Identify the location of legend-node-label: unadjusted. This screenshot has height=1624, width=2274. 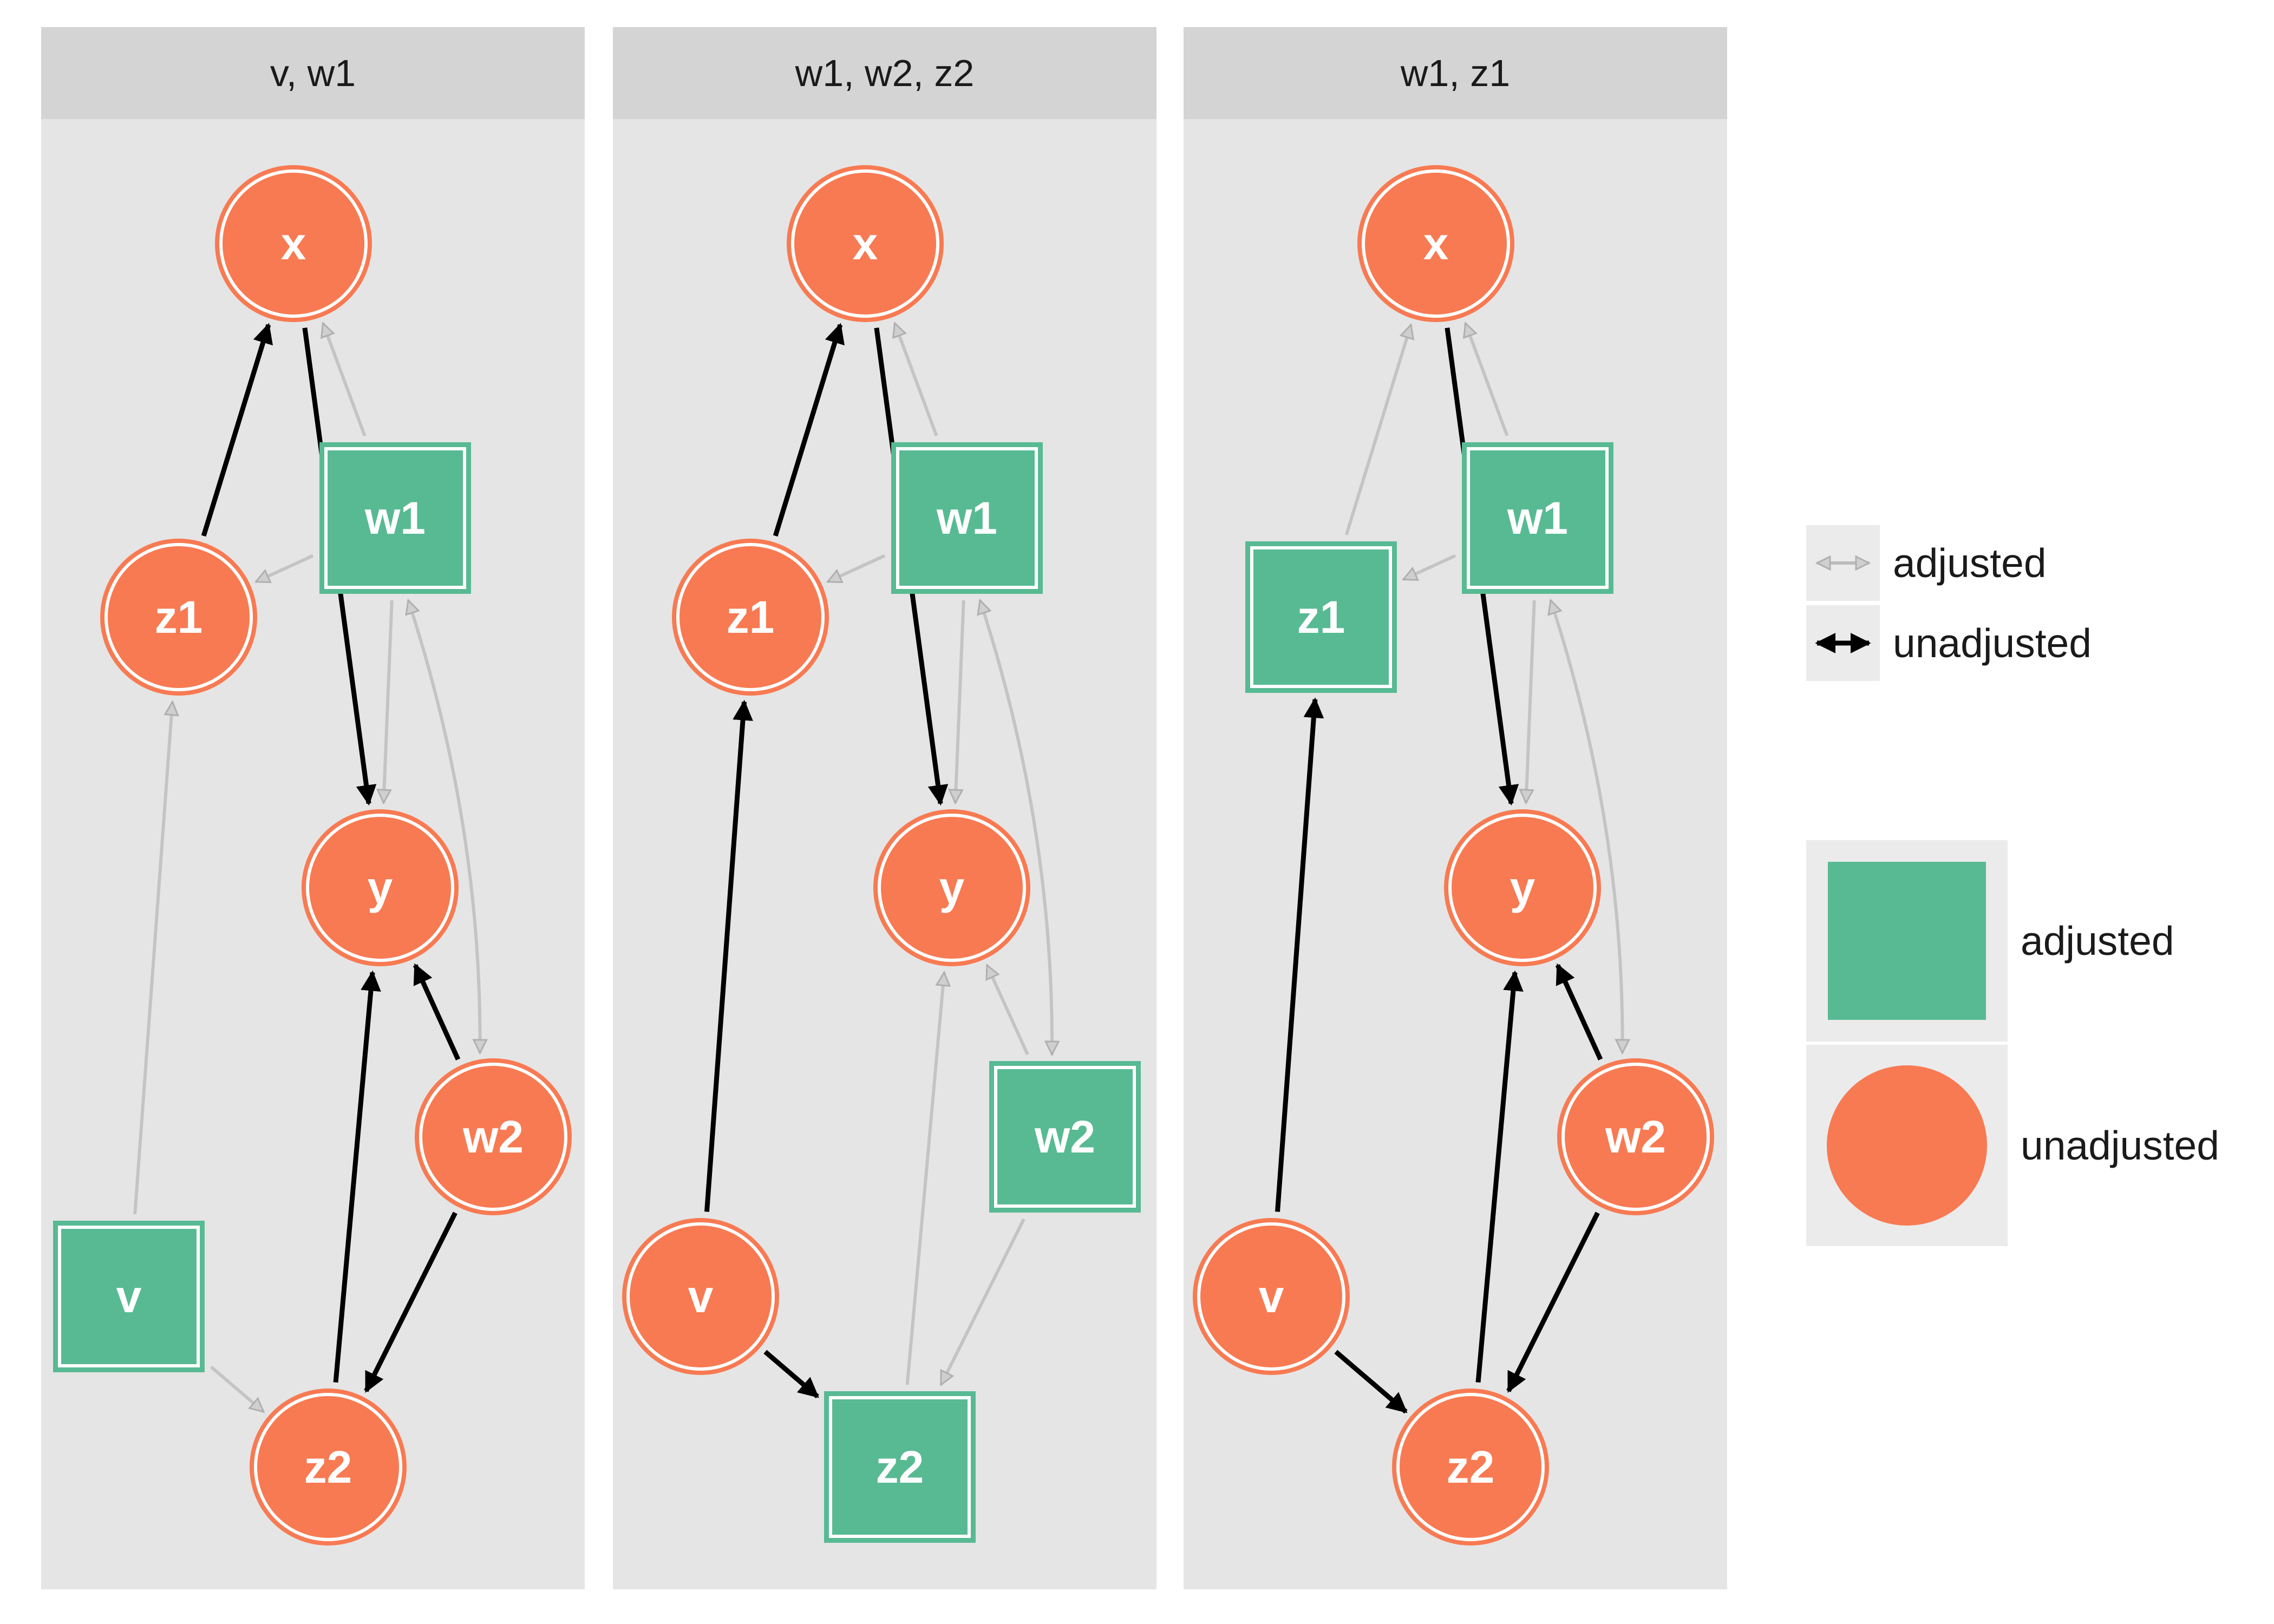
(2120, 1145).